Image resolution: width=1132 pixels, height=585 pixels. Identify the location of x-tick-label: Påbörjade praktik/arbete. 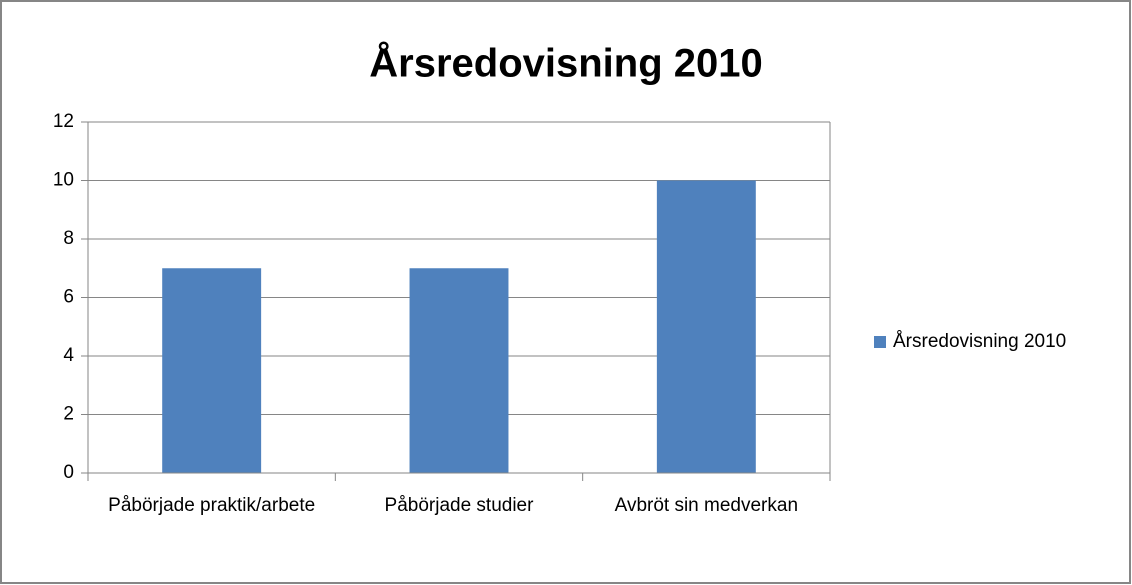
(212, 505).